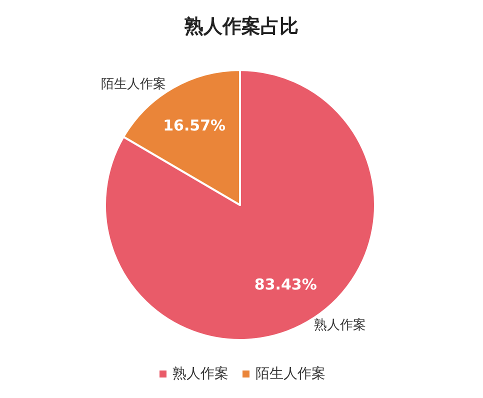 The height and width of the screenshot is (398, 483). Describe the element at coordinates (285, 285) in the screenshot. I see `data-label: 83.43%` at that location.